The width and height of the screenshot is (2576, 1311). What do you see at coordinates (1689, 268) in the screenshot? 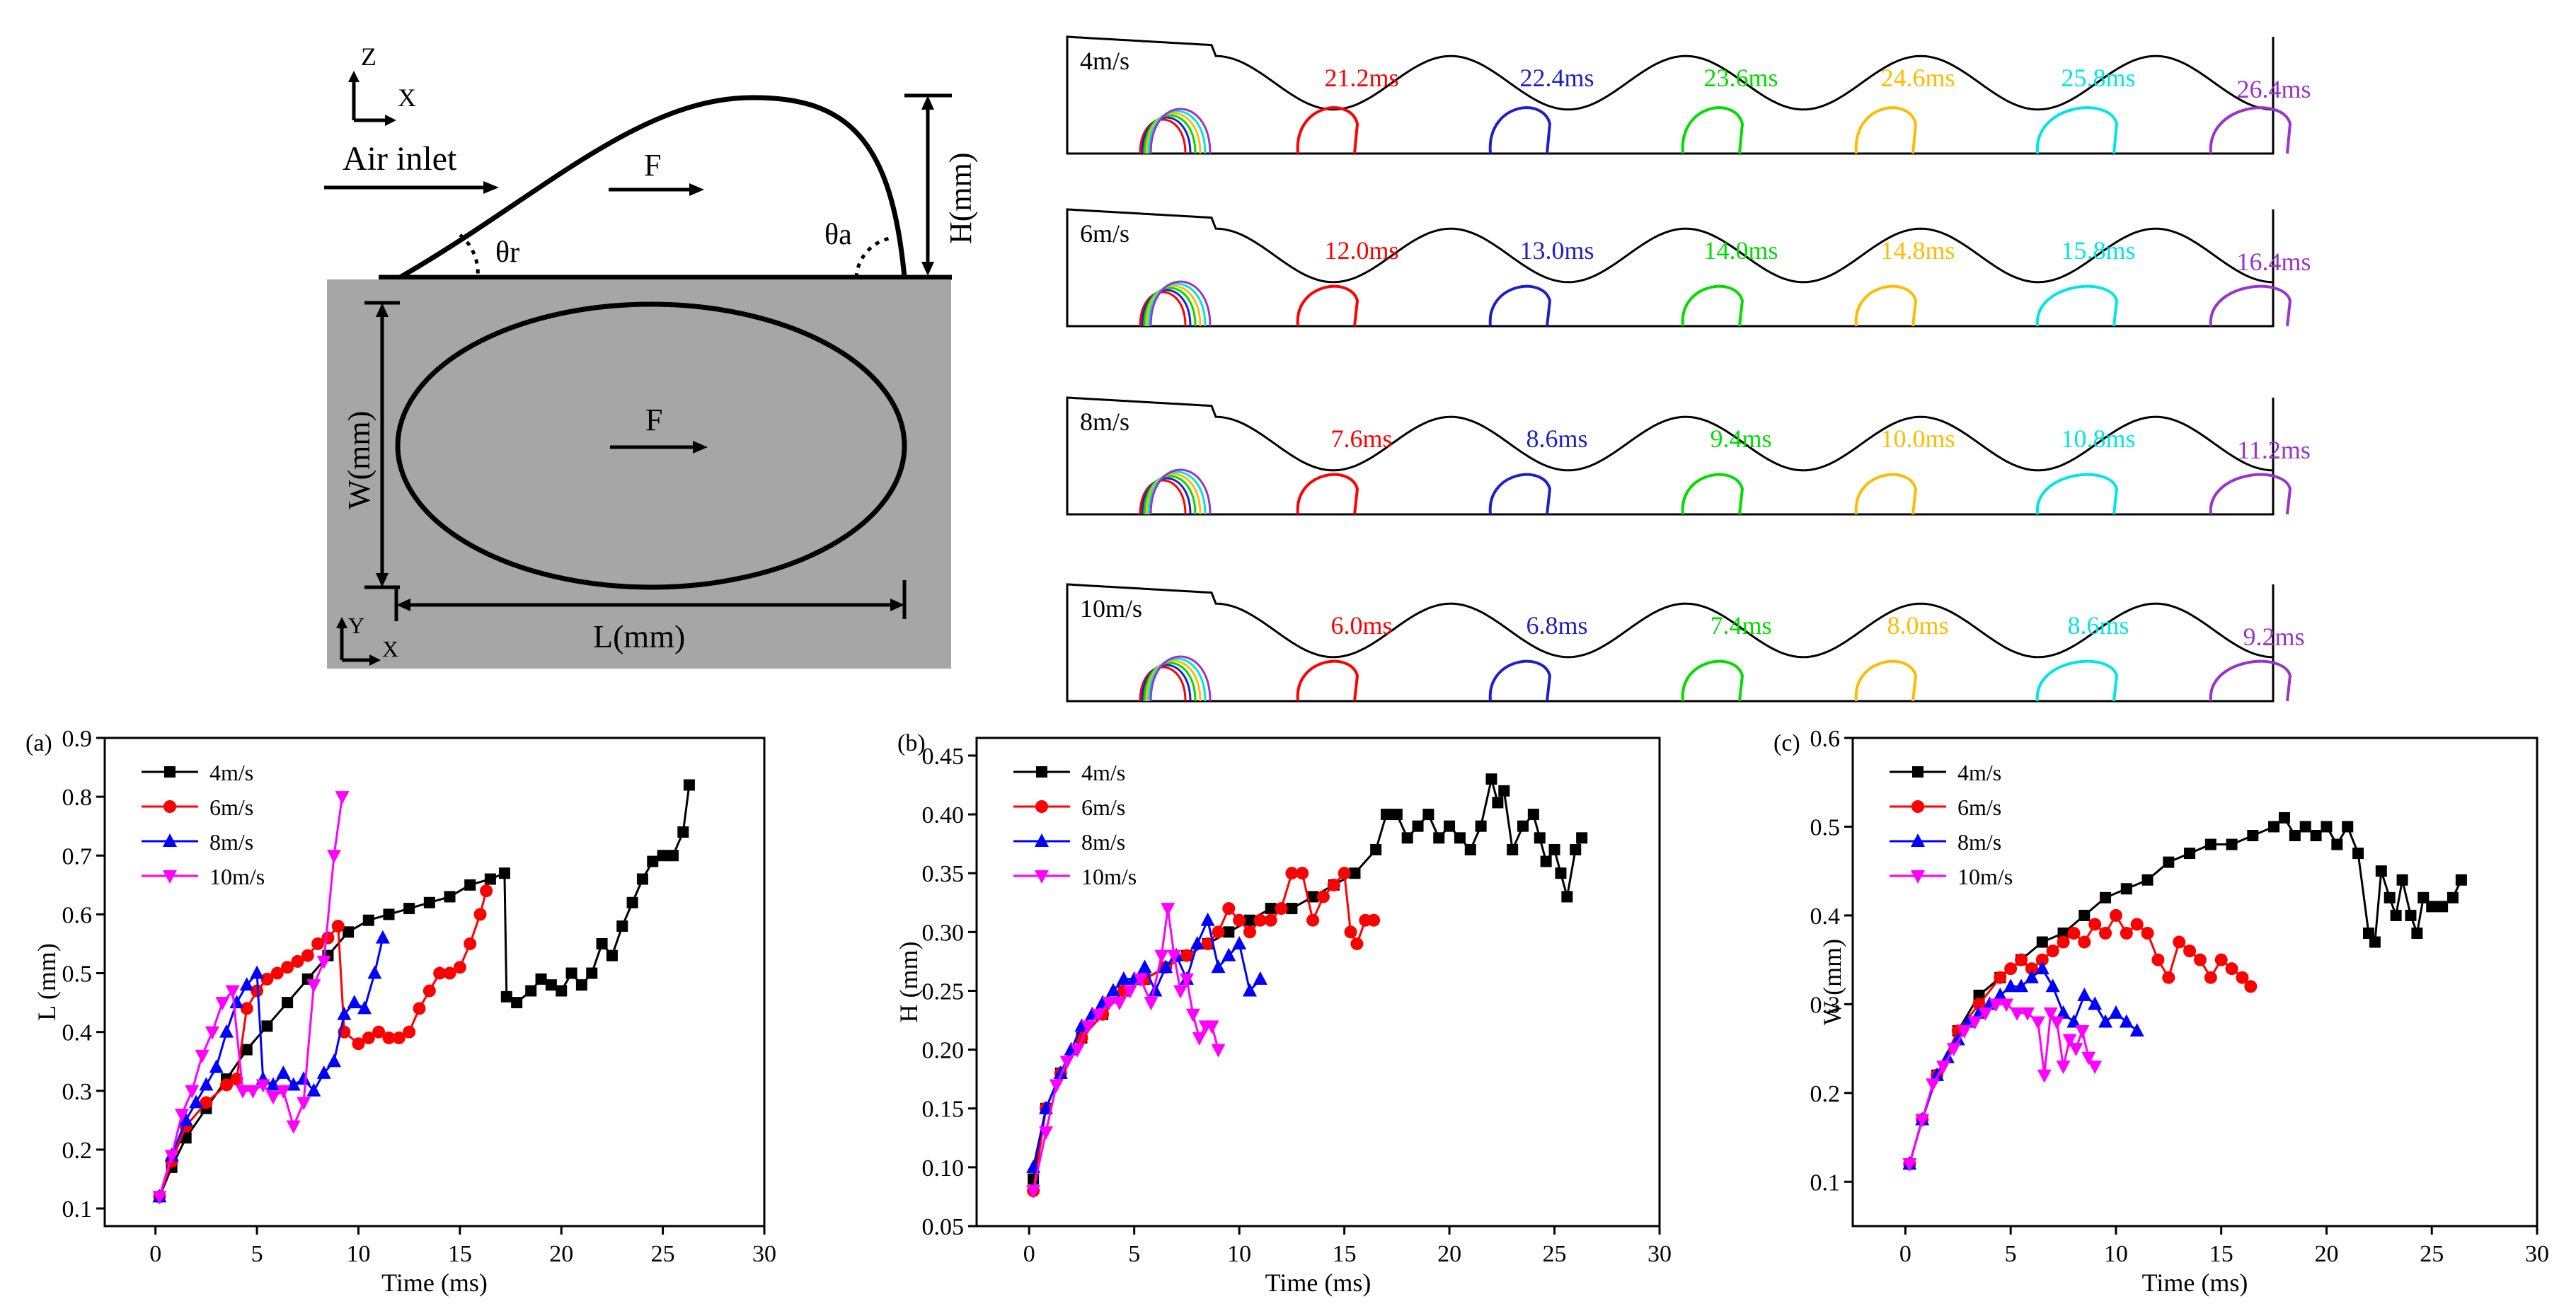
I see `snapshot-panel-2: 6m/s 12.0ms 13.0ms 14.0ms 14.8ms 15.8ms 16.4ms` at bounding box center [1689, 268].